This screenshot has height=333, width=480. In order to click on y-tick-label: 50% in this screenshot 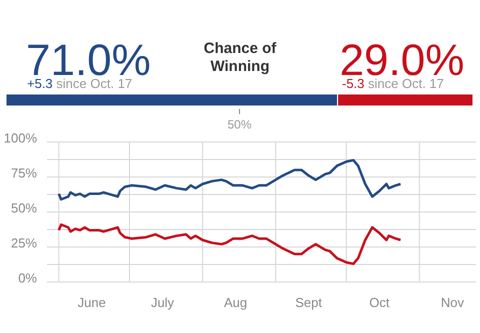, I will do `click(24, 208)`.